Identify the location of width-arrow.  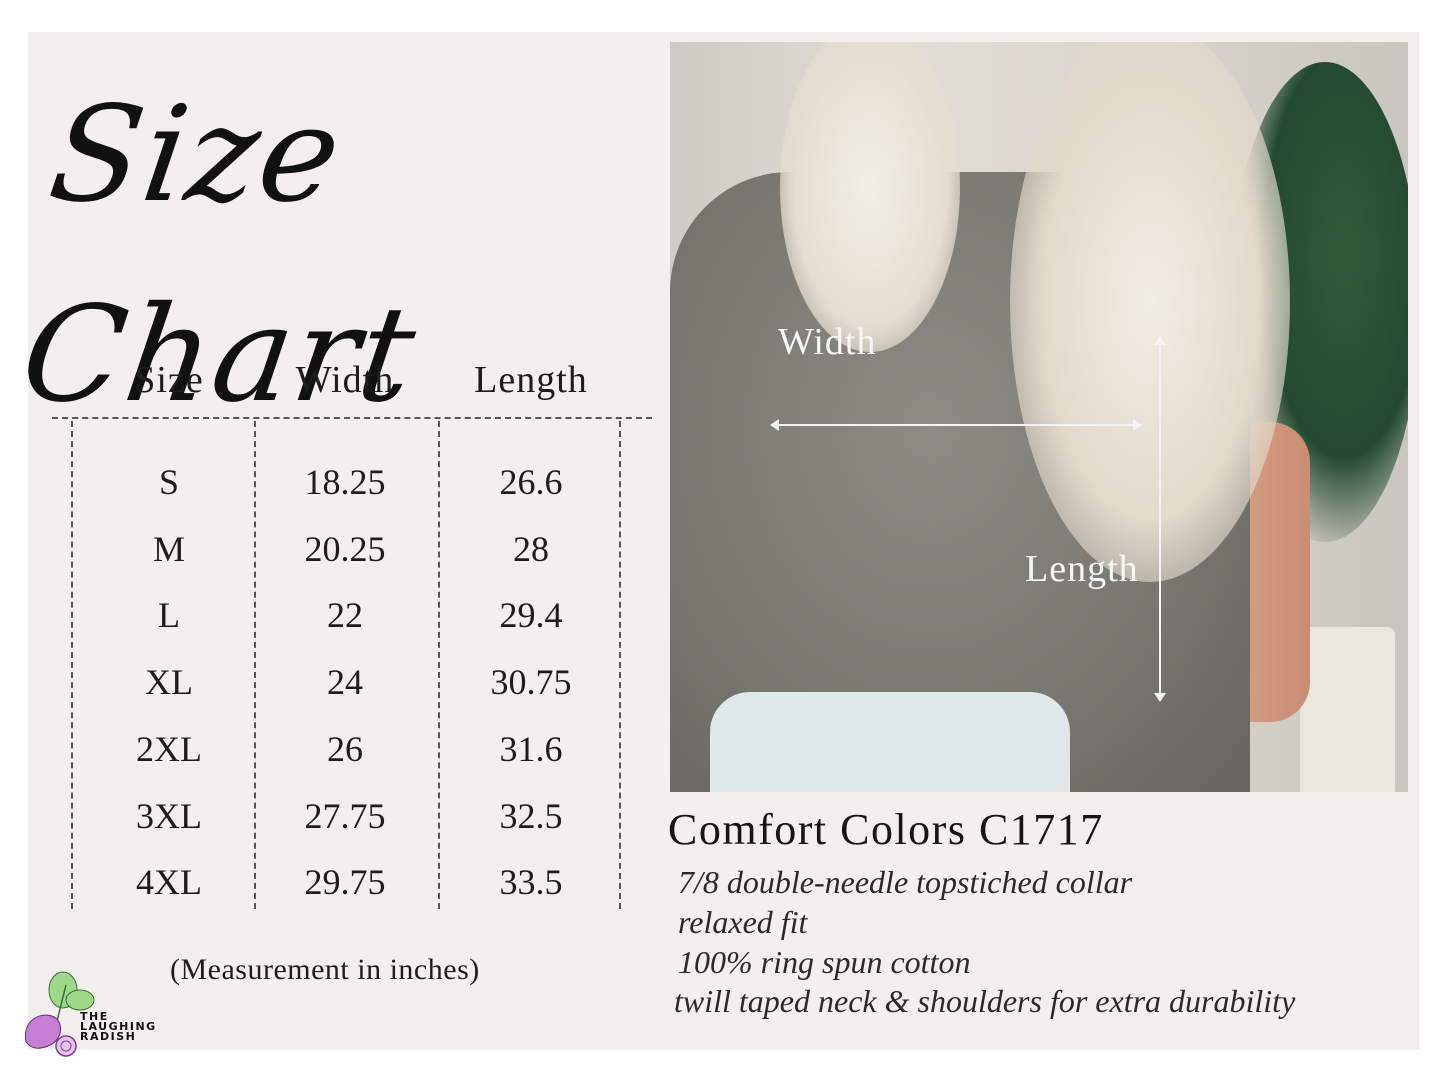
(956, 425).